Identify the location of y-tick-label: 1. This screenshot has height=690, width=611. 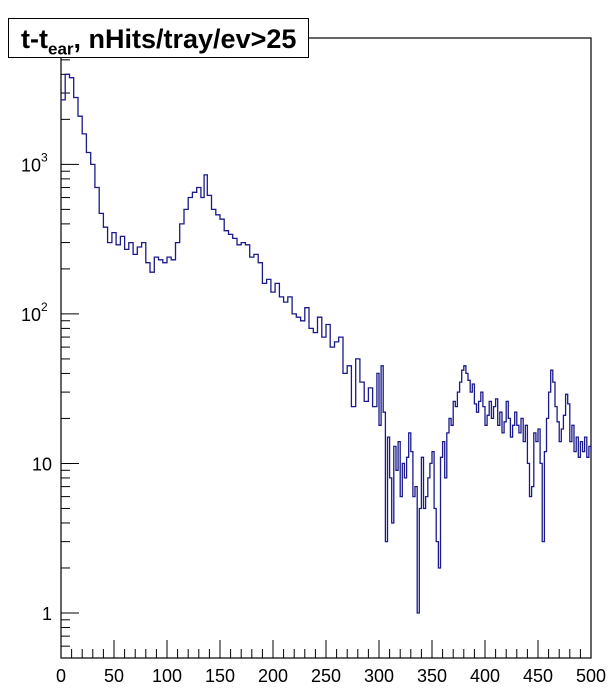
(47, 614).